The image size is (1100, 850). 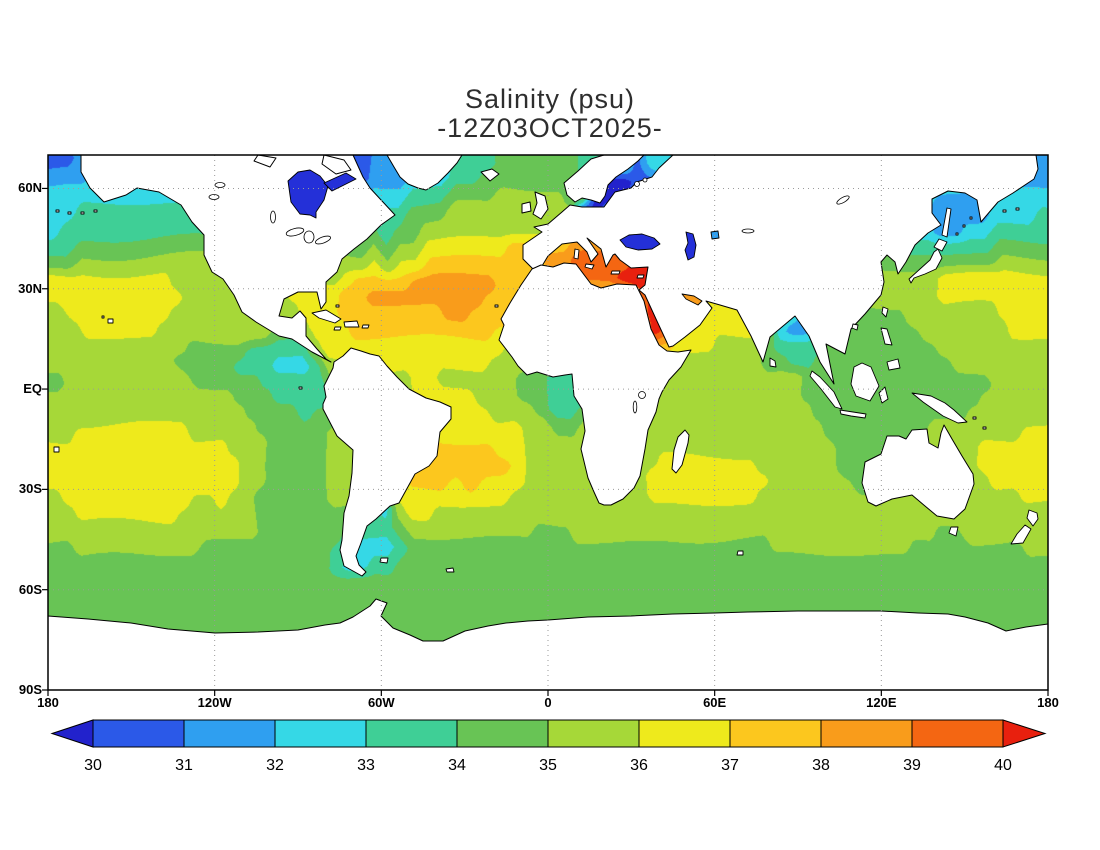 What do you see at coordinates (1032, 518) in the screenshot?
I see `land-new-zealand-north` at bounding box center [1032, 518].